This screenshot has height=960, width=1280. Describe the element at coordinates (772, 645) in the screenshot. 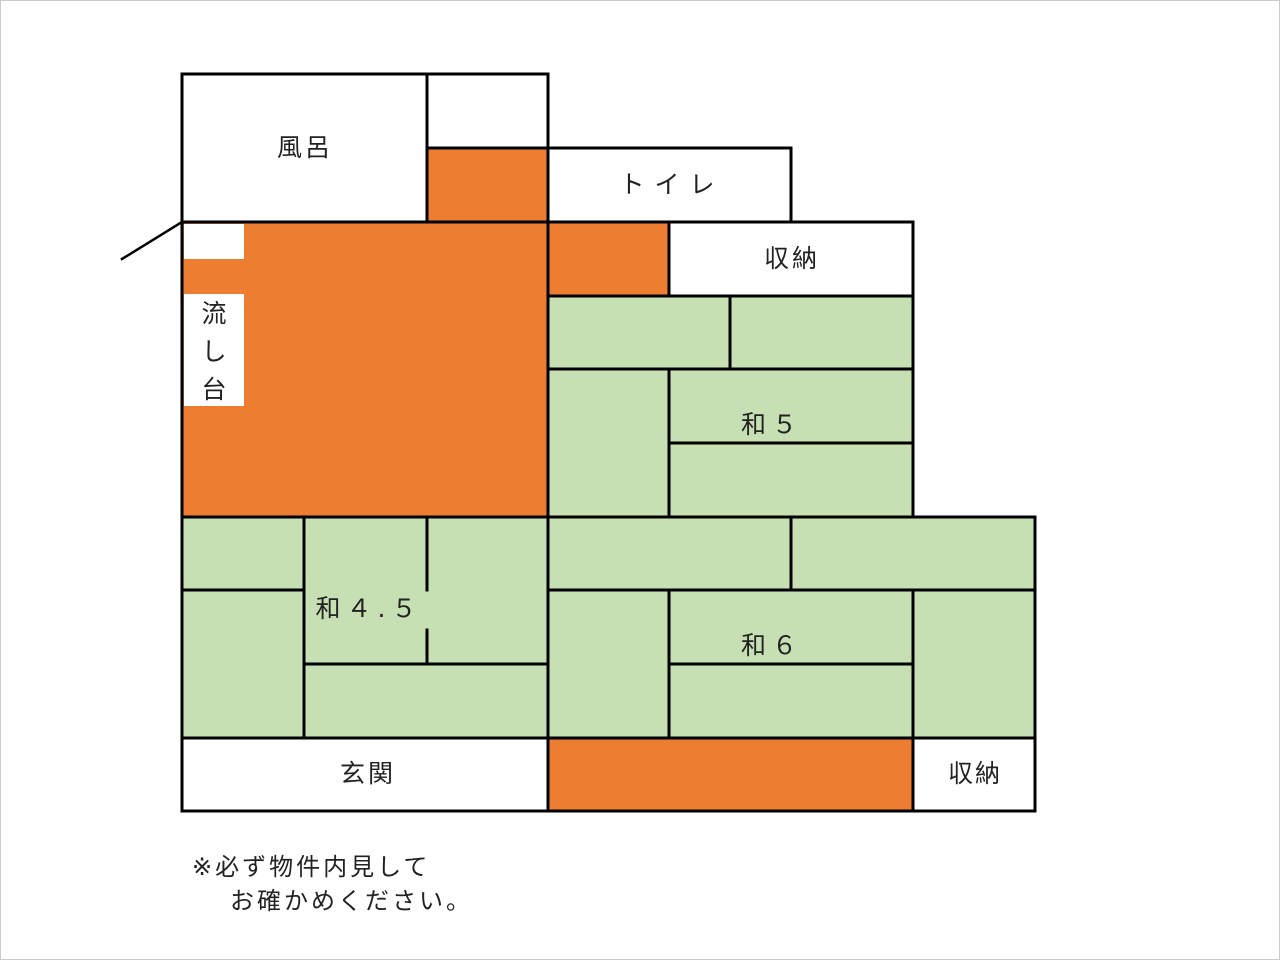

I see `washitsu-6-label: 和６` at that location.